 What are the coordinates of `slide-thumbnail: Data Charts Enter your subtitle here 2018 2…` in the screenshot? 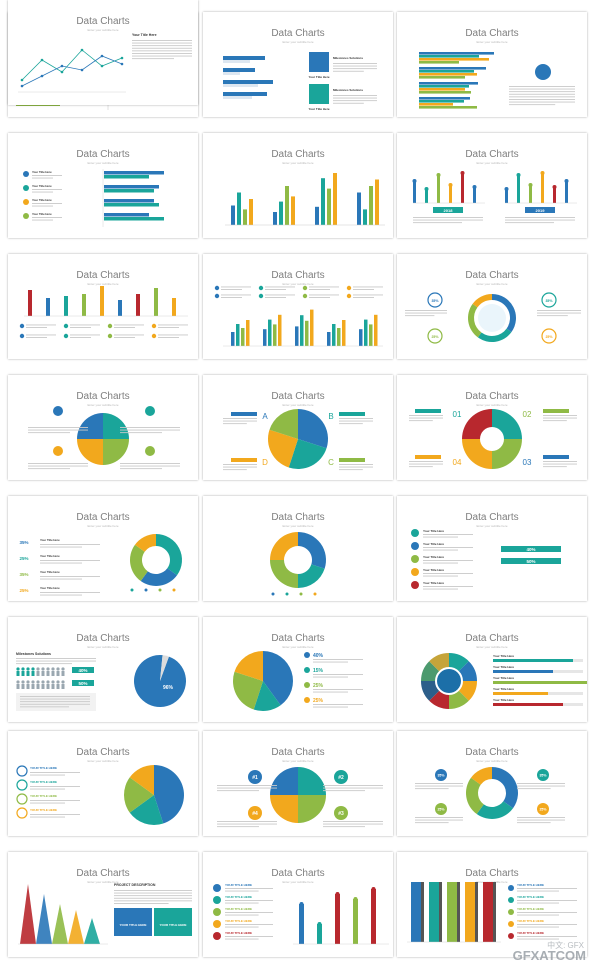 It's located at (492, 185).